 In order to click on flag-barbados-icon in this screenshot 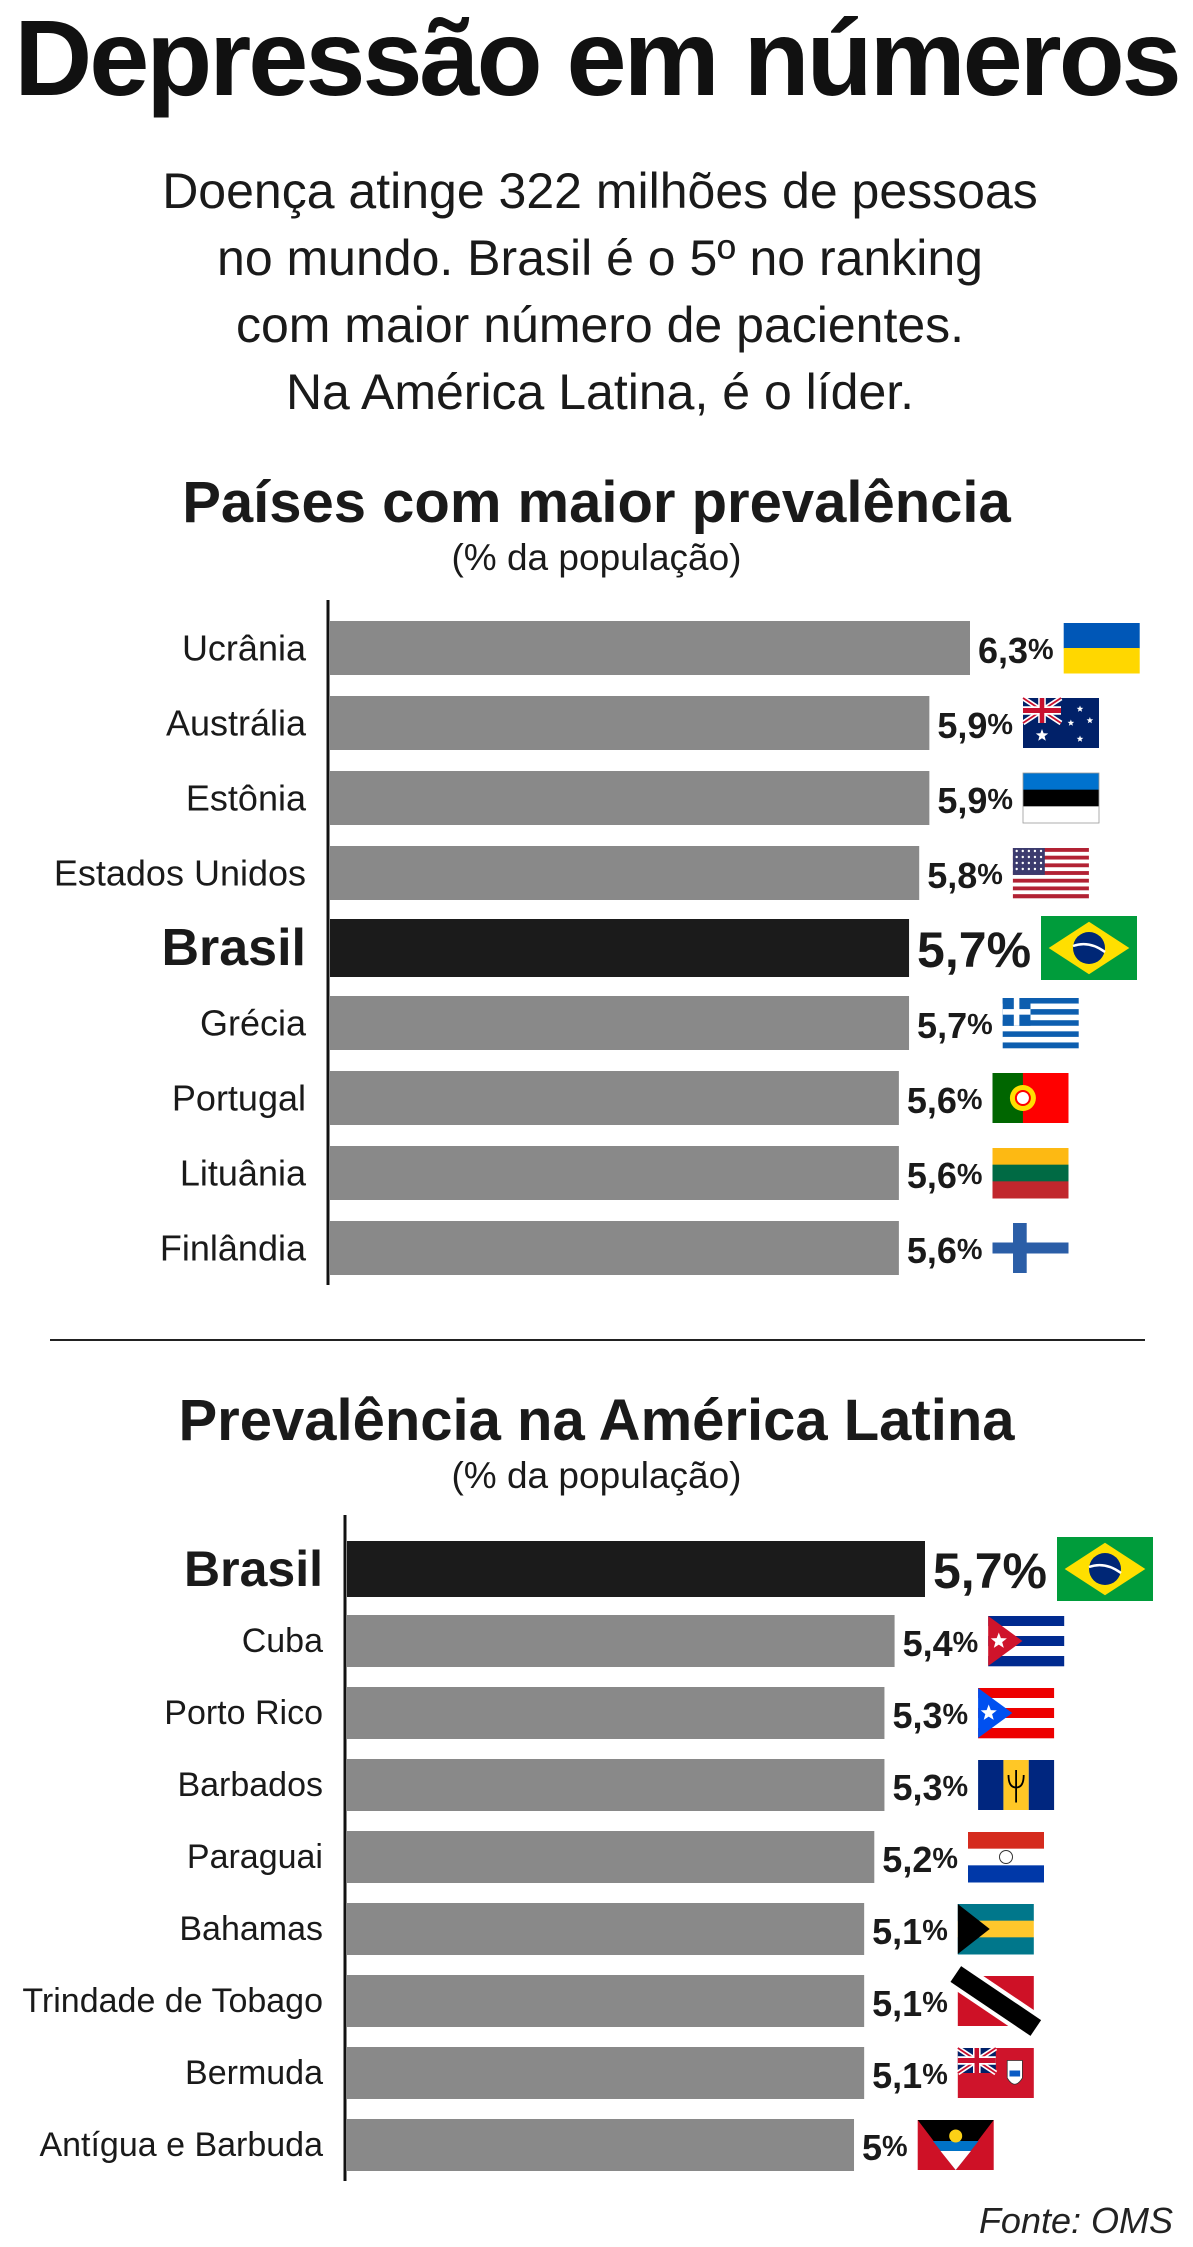, I will do `click(1016, 1785)`.